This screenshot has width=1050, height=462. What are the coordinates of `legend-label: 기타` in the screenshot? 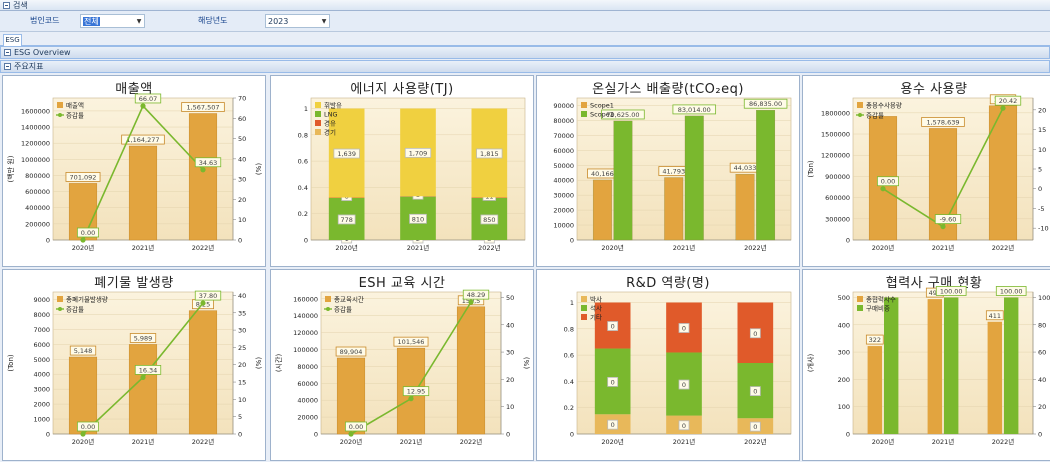 It's located at (596, 317).